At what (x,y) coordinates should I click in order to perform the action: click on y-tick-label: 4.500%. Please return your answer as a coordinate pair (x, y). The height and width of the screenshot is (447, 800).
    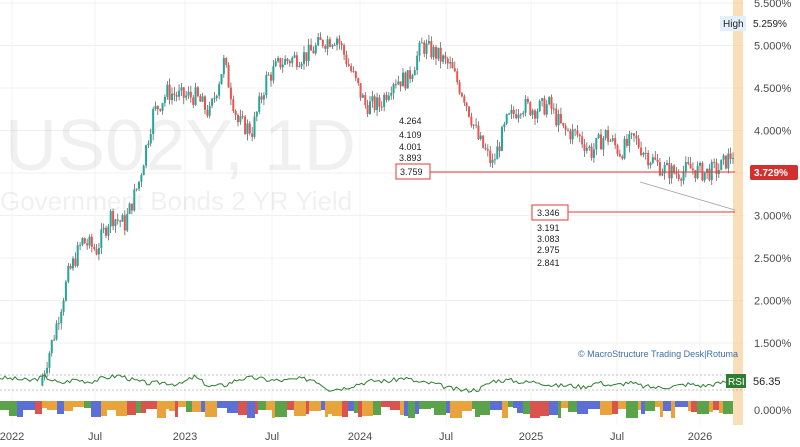
    Looking at the image, I should click on (773, 89).